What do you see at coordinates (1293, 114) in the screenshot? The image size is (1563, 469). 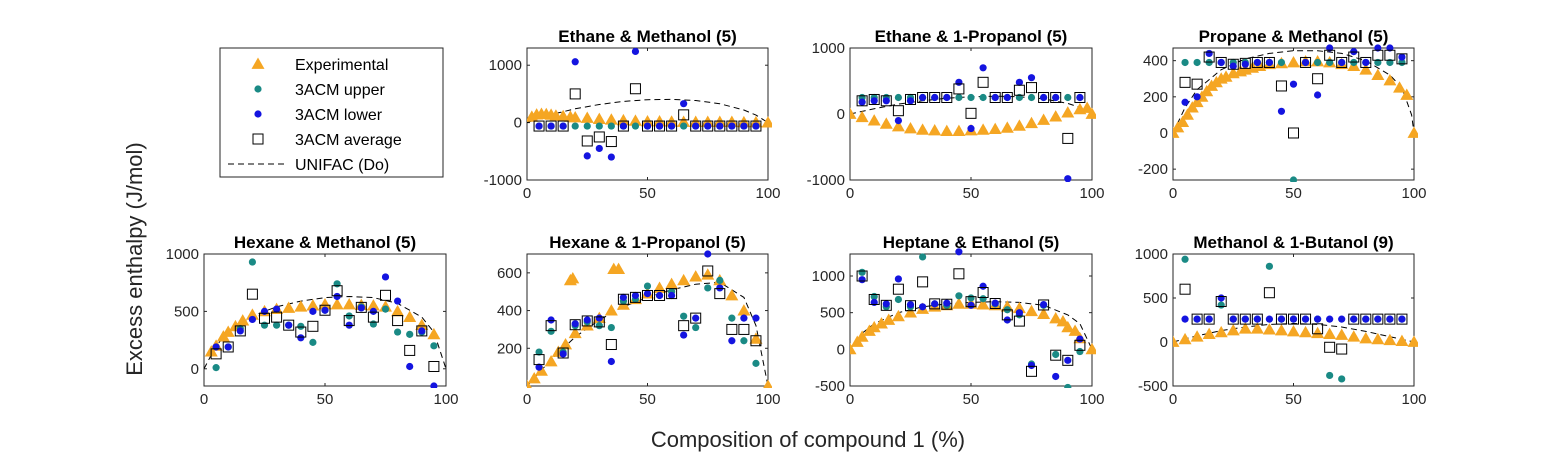 I see `plot-area` at bounding box center [1293, 114].